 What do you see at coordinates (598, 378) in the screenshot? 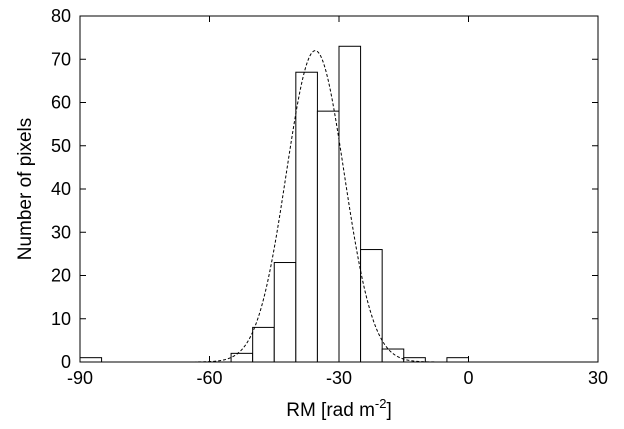
I see `x-tick-label: 30` at bounding box center [598, 378].